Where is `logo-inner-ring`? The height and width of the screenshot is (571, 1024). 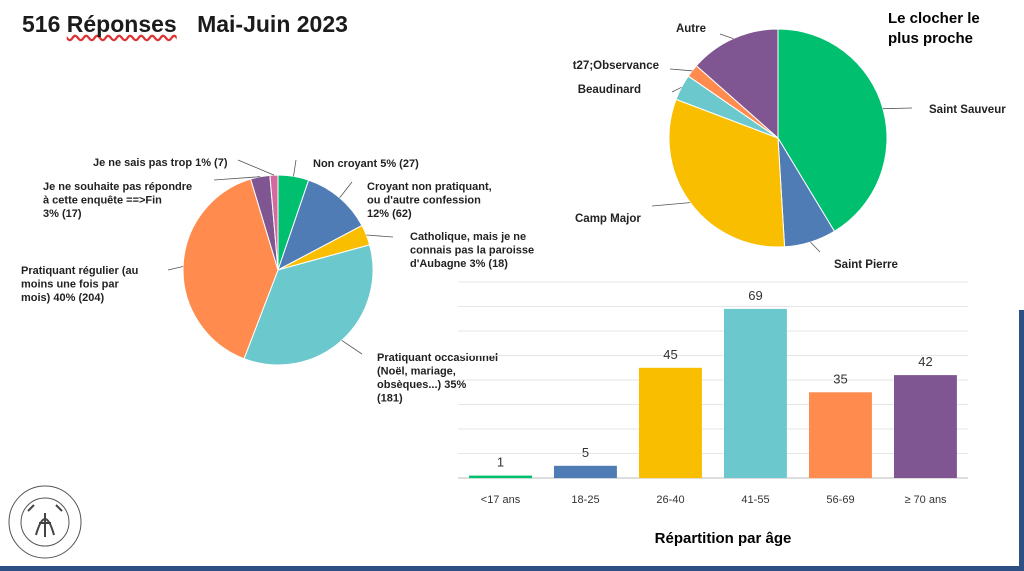 logo-inner-ring is located at coordinates (45, 522).